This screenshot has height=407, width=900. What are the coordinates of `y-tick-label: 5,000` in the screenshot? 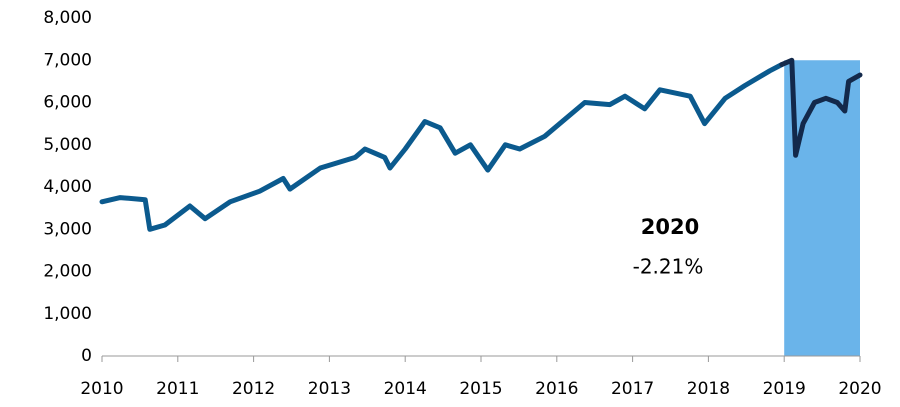 It's located at (67, 145).